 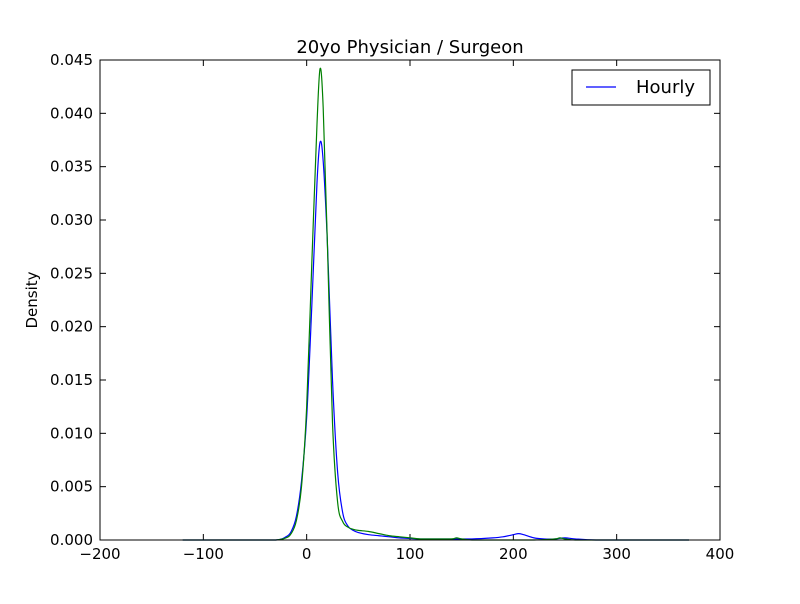 What do you see at coordinates (307, 554) in the screenshot?
I see `x-tick-label: 0` at bounding box center [307, 554].